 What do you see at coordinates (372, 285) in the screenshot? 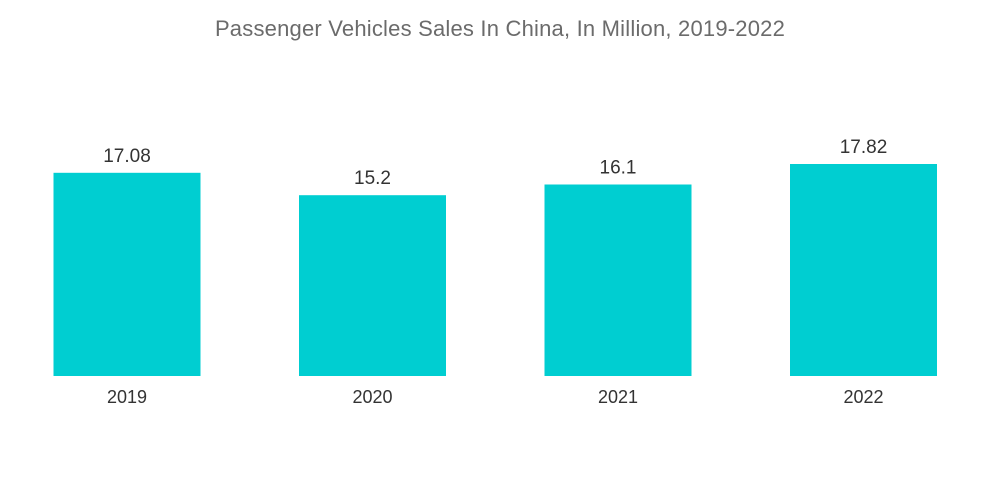
I see `bar-2020` at bounding box center [372, 285].